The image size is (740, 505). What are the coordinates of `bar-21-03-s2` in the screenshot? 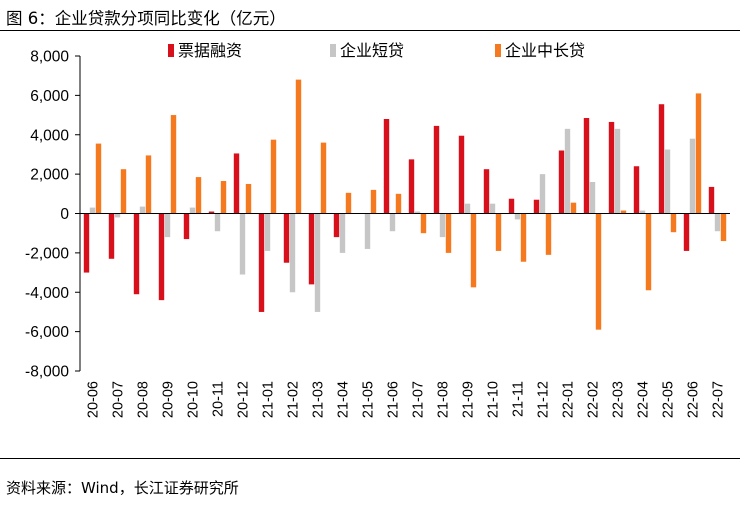 It's located at (317, 262).